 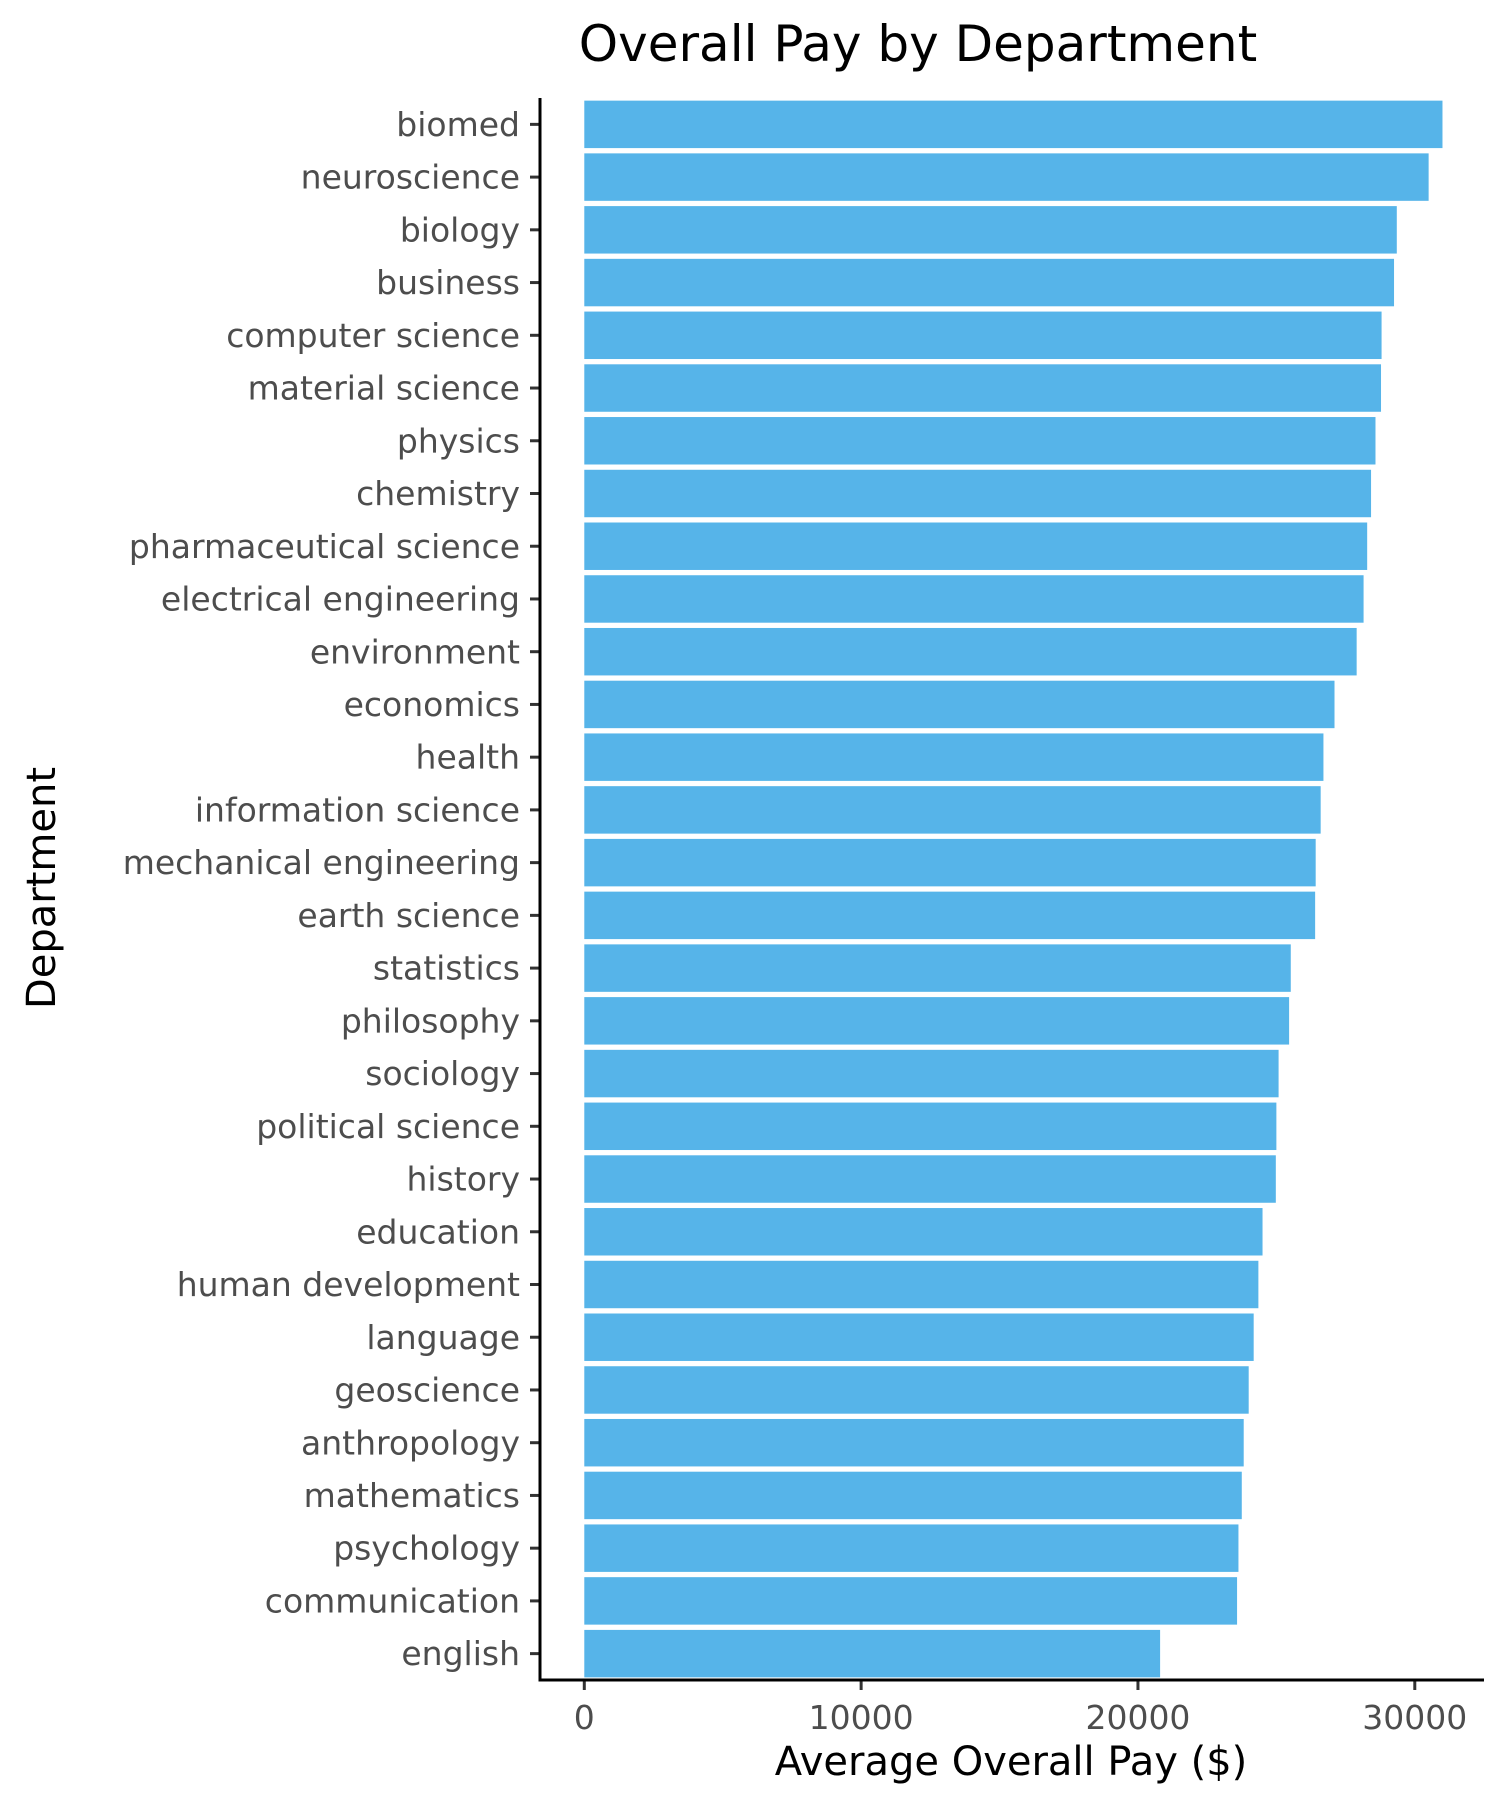 What do you see at coordinates (438, 493) in the screenshot?
I see `y-tick-label: chemistry` at bounding box center [438, 493].